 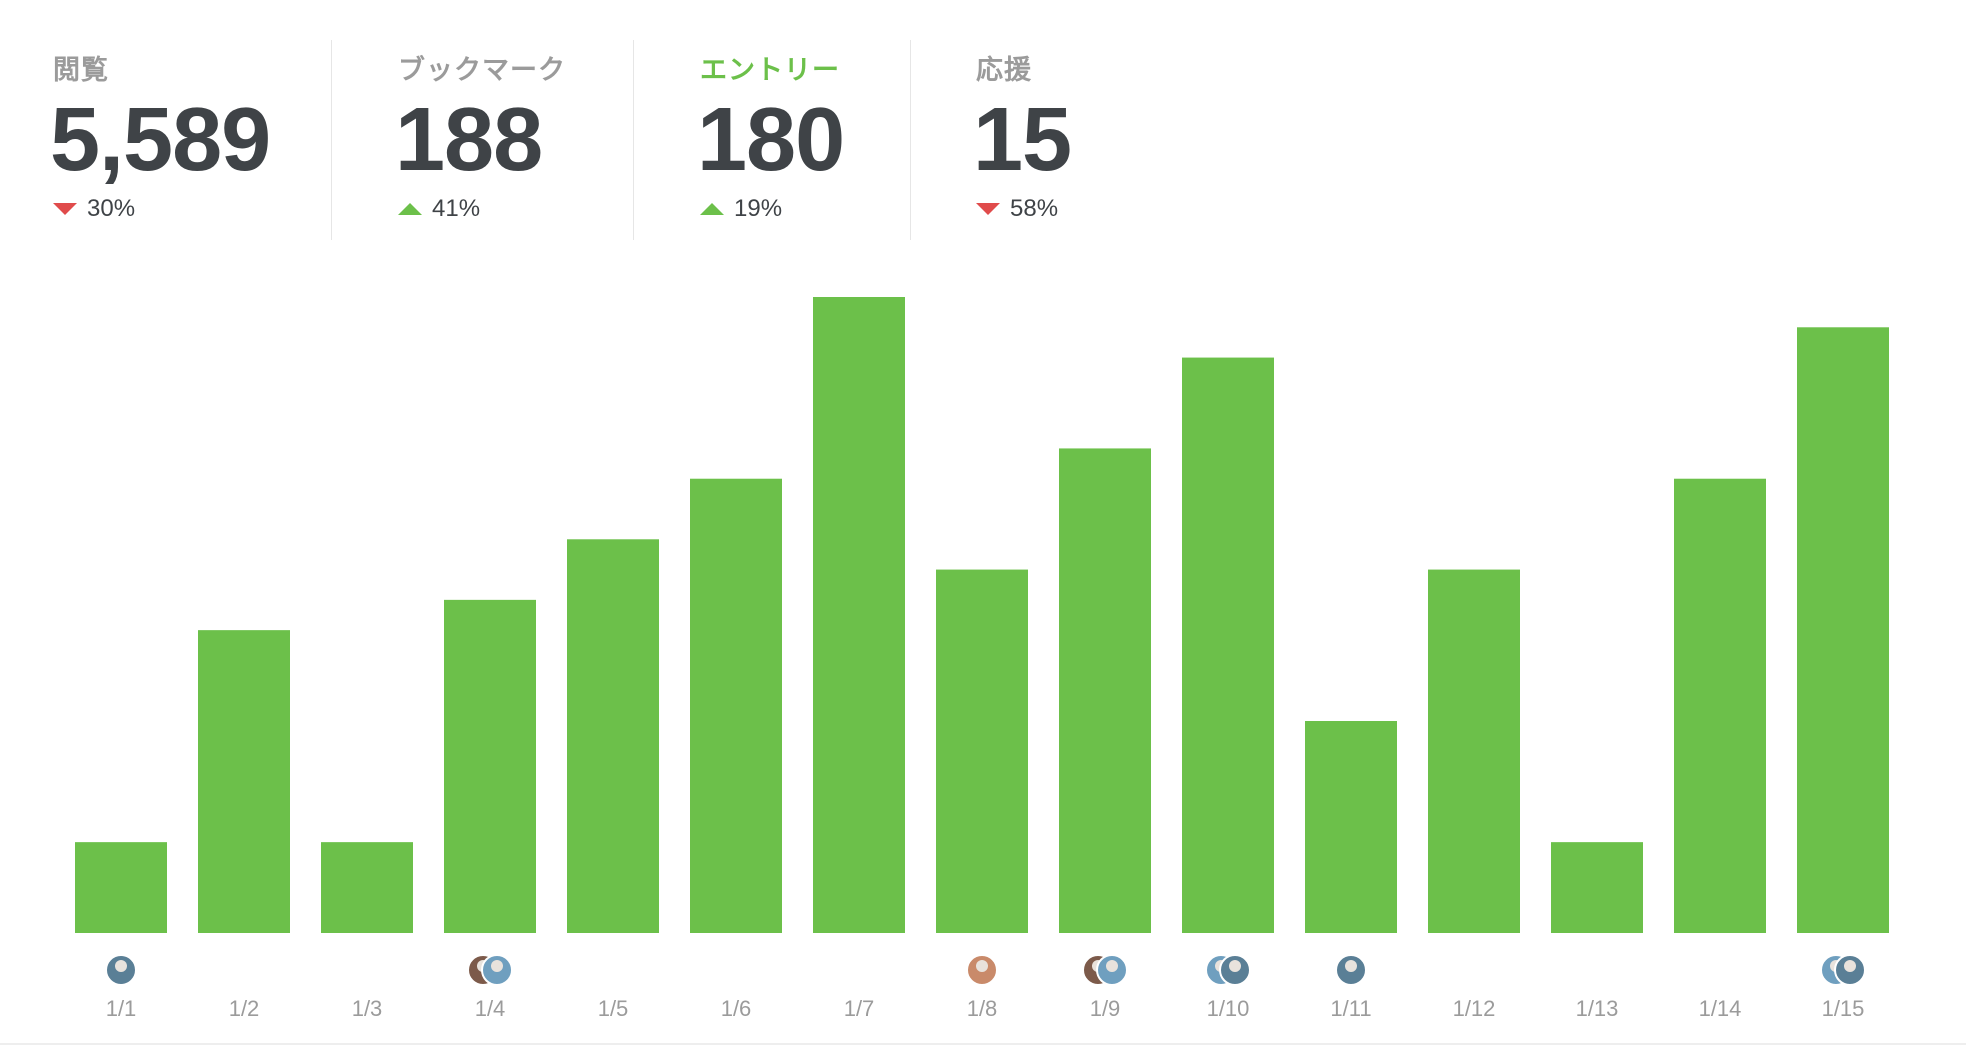 I want to click on stat-value: 15, so click(x=1022, y=140).